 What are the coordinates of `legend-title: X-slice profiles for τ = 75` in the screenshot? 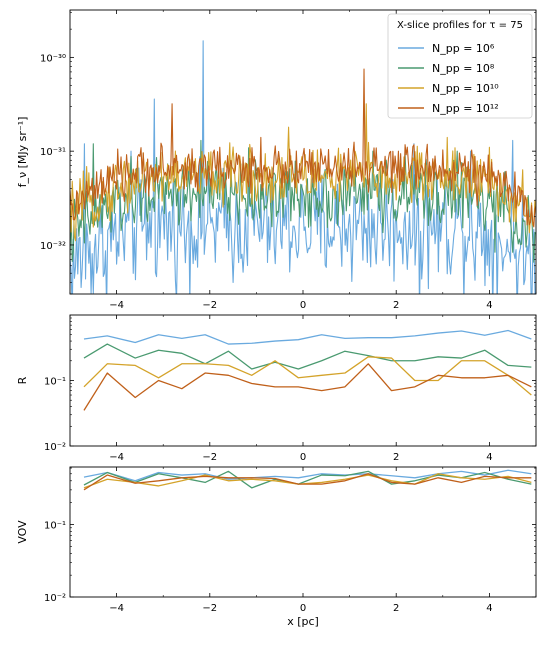 It's located at (460, 25).